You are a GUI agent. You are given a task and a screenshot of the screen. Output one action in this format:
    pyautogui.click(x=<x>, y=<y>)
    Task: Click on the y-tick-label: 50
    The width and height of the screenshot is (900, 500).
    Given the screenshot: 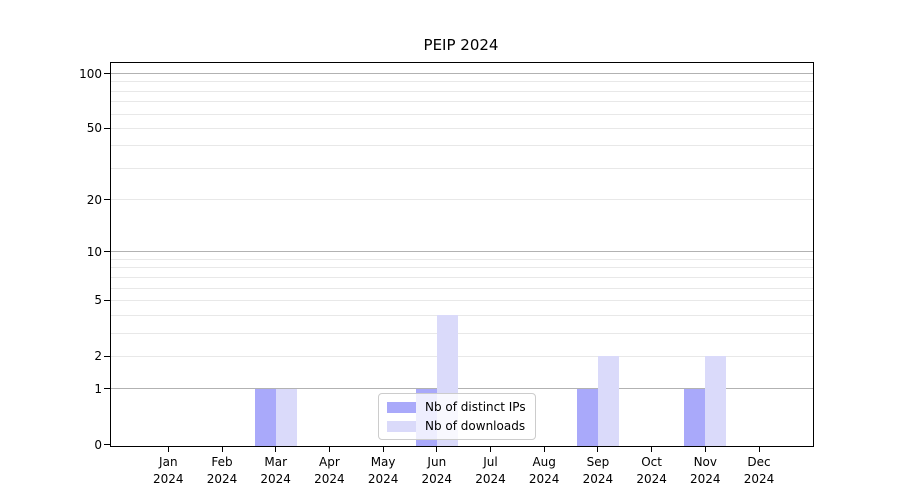 What is the action you would take?
    pyautogui.click(x=94, y=128)
    